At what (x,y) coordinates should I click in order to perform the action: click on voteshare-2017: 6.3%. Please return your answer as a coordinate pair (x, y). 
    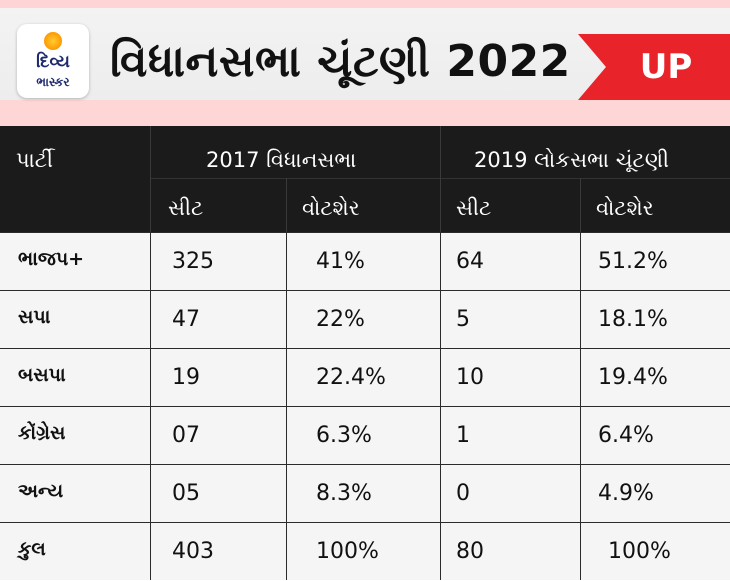
    Looking at the image, I should click on (344, 435).